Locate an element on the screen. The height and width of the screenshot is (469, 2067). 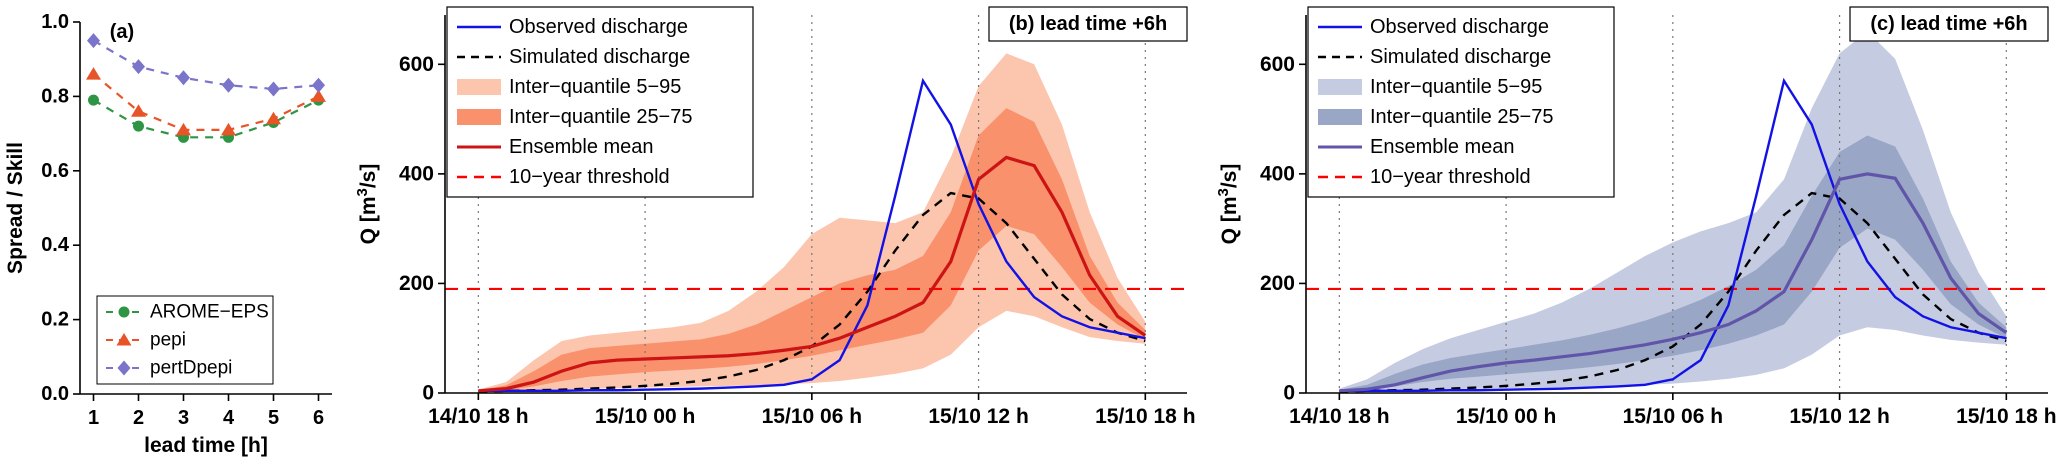
x-tick-label: 1 is located at coordinates (93, 418).